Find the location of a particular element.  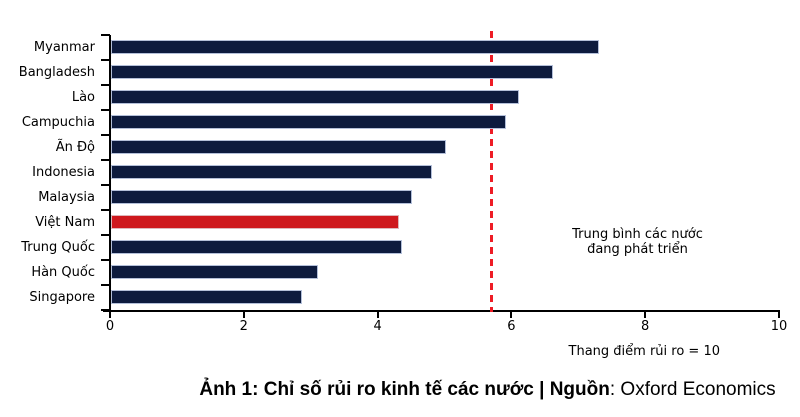

bar-indonesia is located at coordinates (272, 172).